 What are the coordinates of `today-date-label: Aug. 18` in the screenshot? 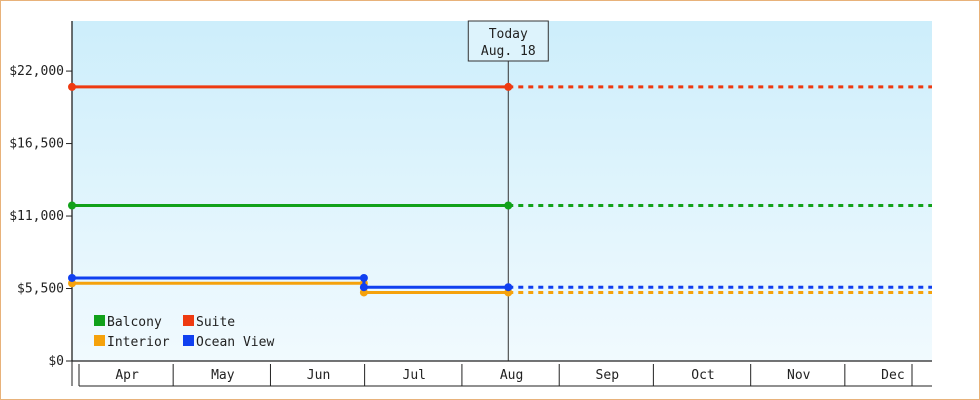 It's located at (508, 51).